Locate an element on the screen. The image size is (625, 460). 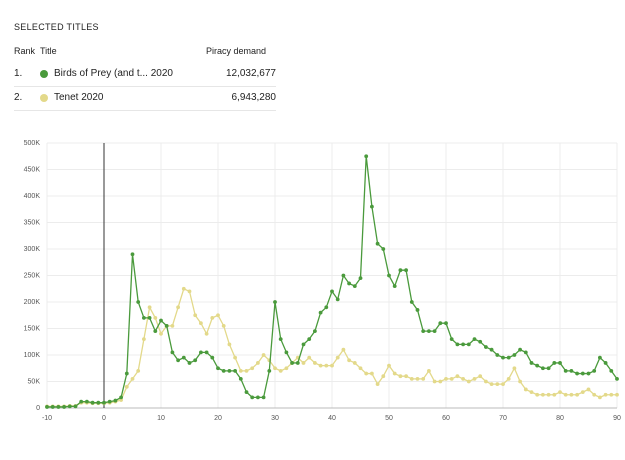
y-tick-label: 450K is located at coordinates (32, 169).